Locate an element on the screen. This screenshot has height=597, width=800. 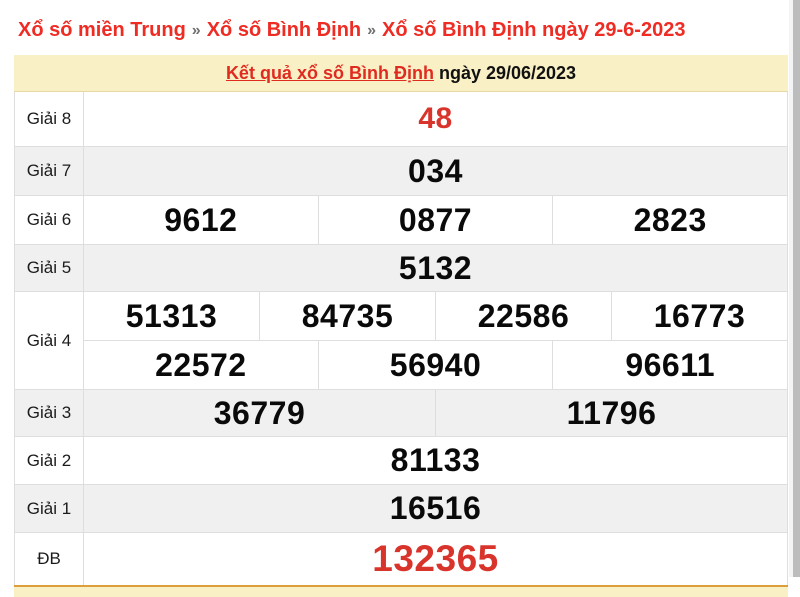
prize-row: Giải 3 36779 11796 is located at coordinates (401, 412).